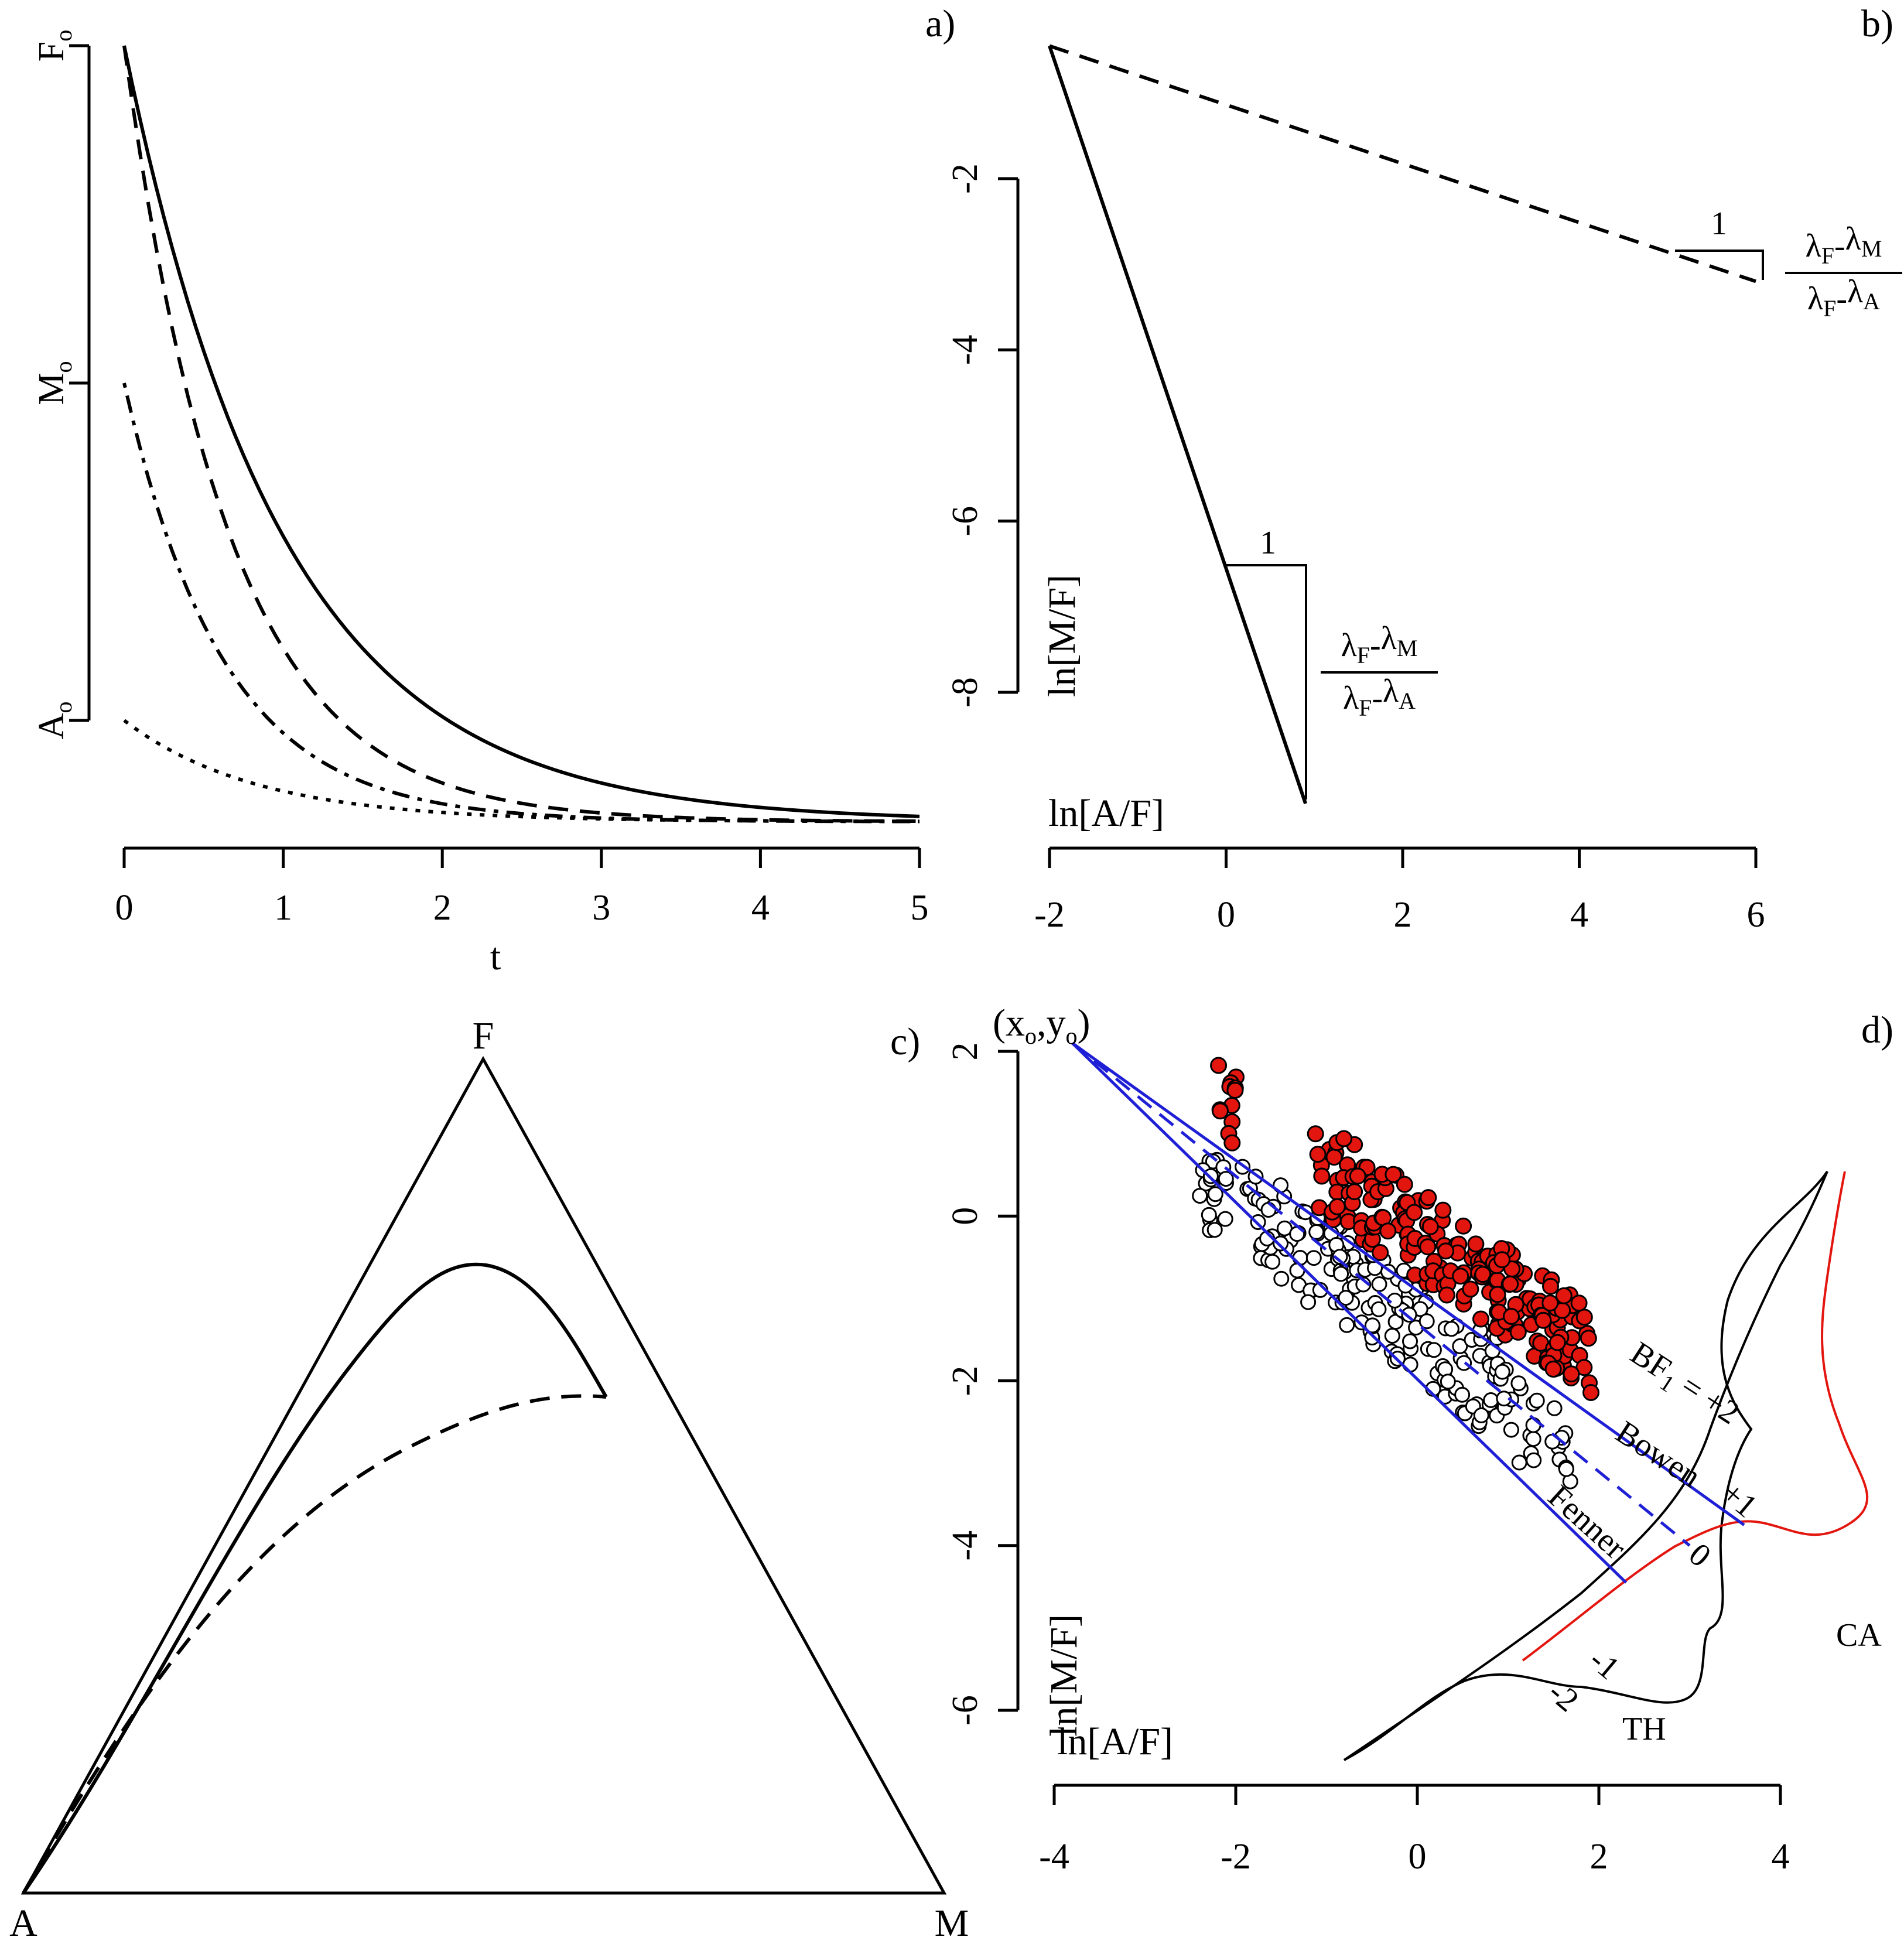  Describe the element at coordinates (1781, 1857) in the screenshot. I see `x-tick-label: 4` at that location.